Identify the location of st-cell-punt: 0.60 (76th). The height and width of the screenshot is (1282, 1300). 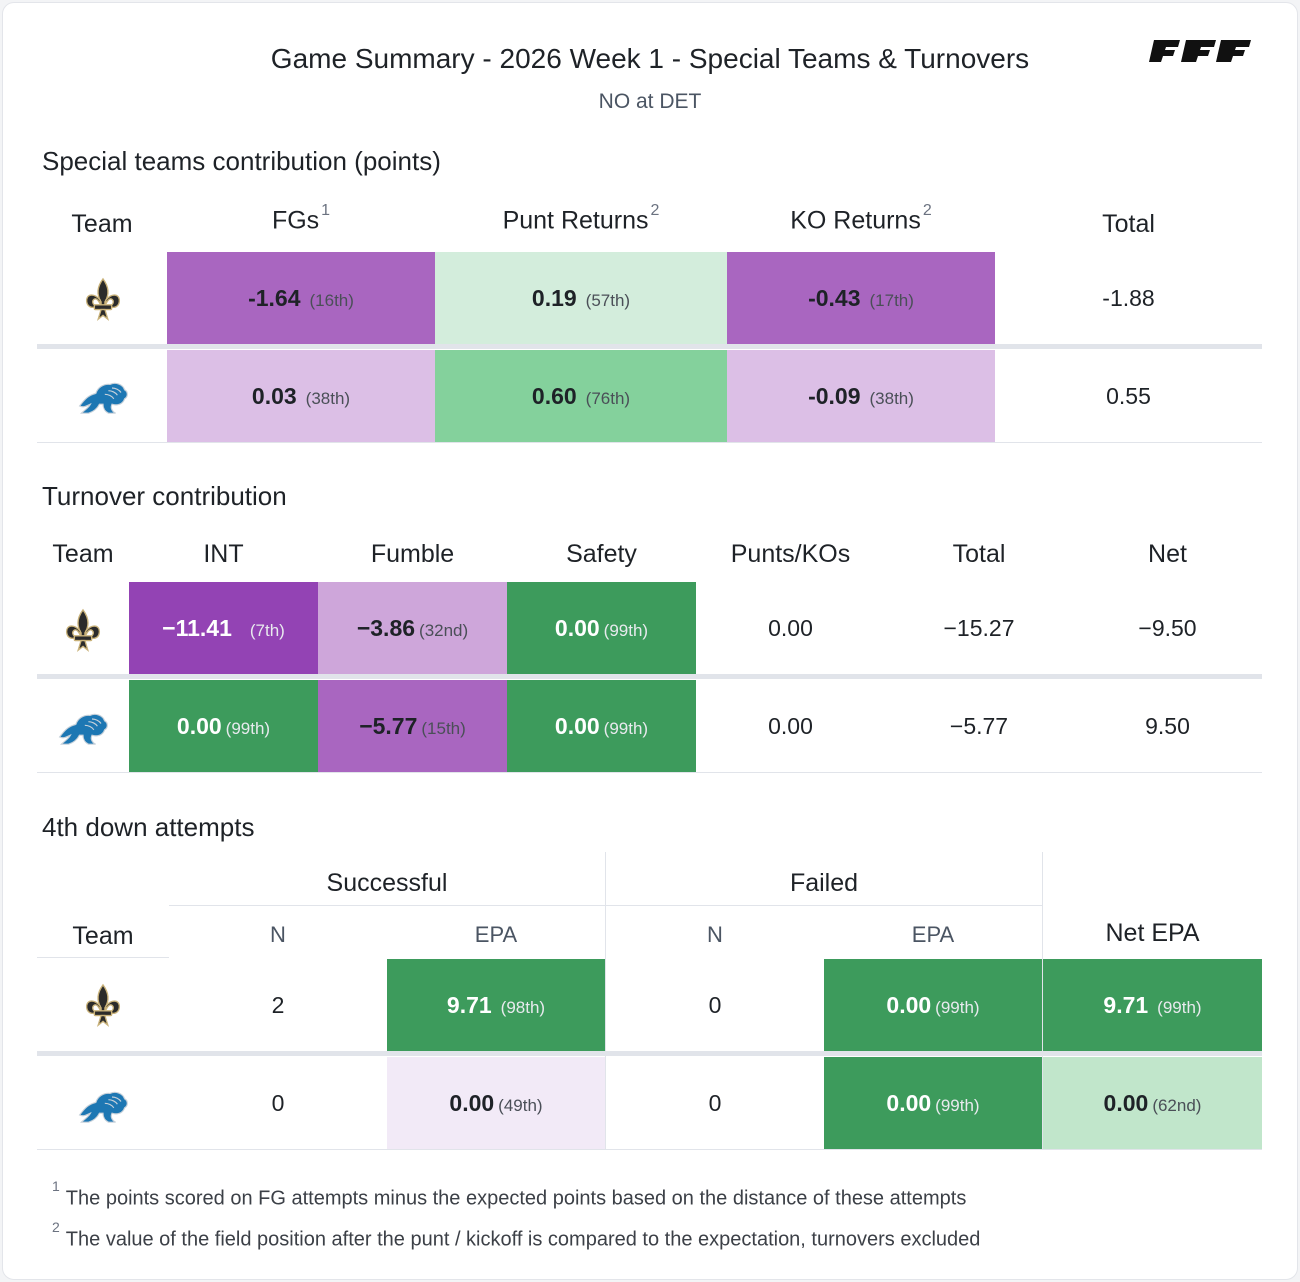
(581, 396).